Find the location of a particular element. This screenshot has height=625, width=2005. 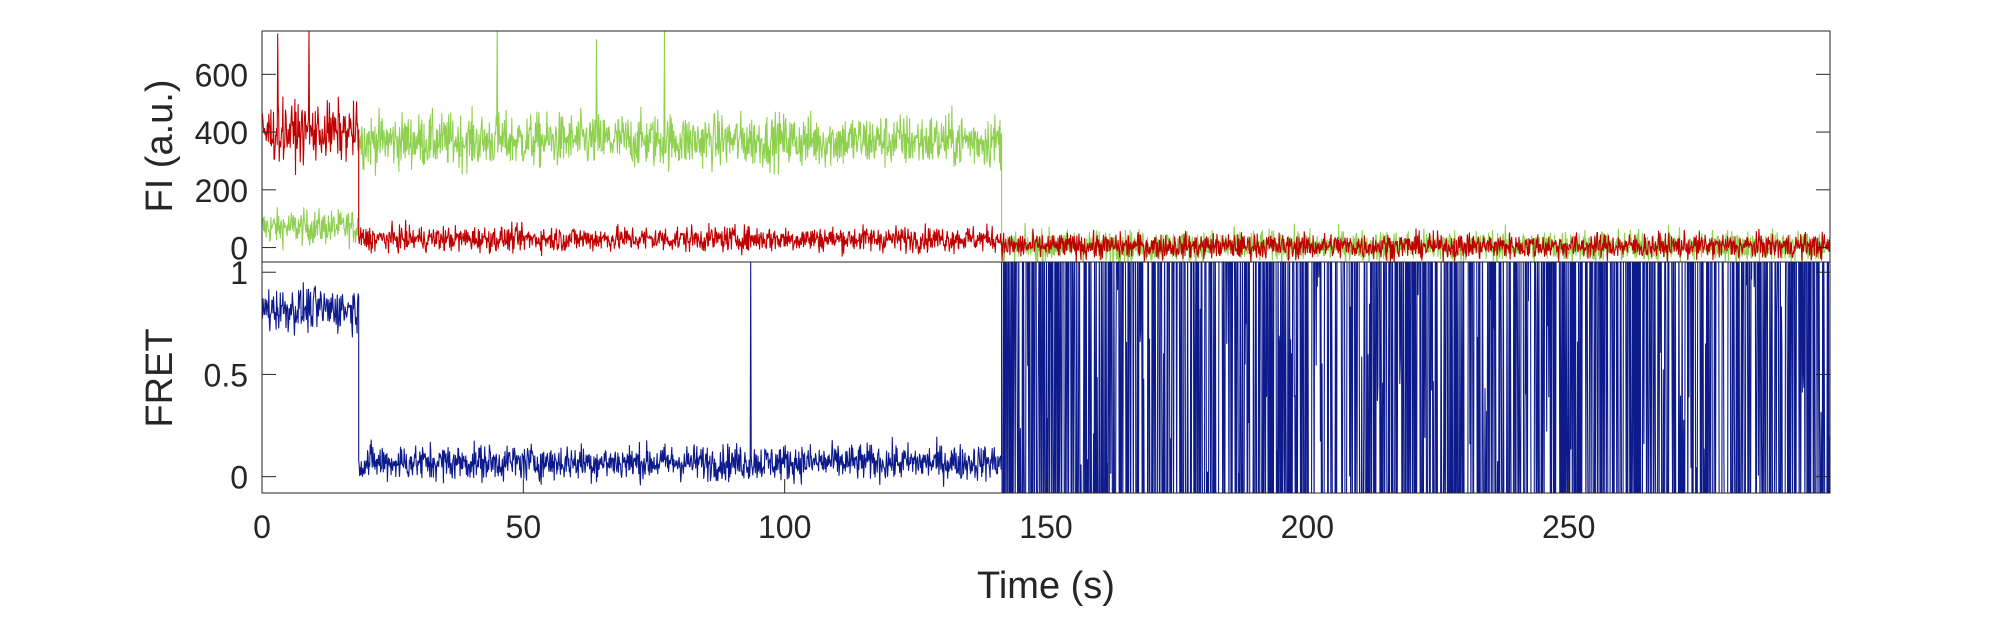

y-tick-label: 200 is located at coordinates (221, 191).